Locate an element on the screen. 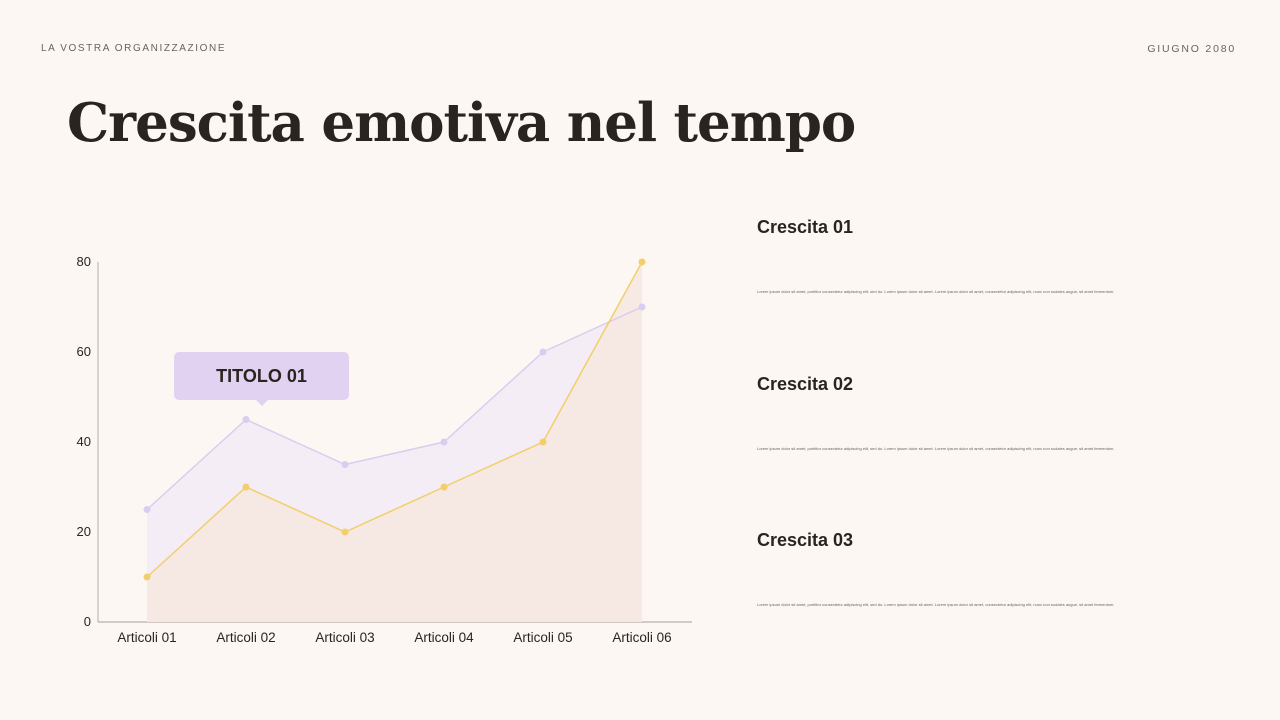  organization-label: LA VOSTRA ORGANIZZAZIONE is located at coordinates (134, 48).